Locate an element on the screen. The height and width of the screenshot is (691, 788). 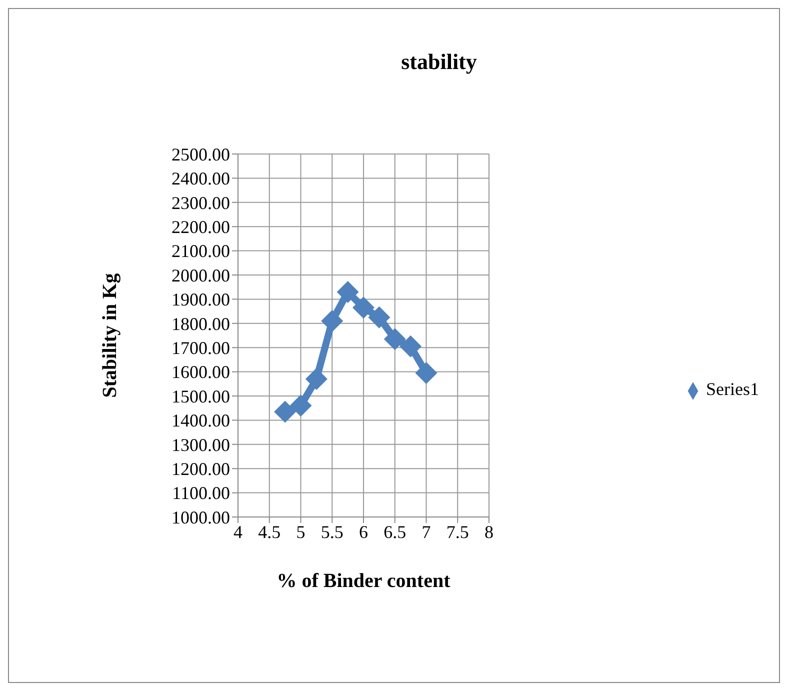
y-tick-label: 2500.00 is located at coordinates (201, 154).